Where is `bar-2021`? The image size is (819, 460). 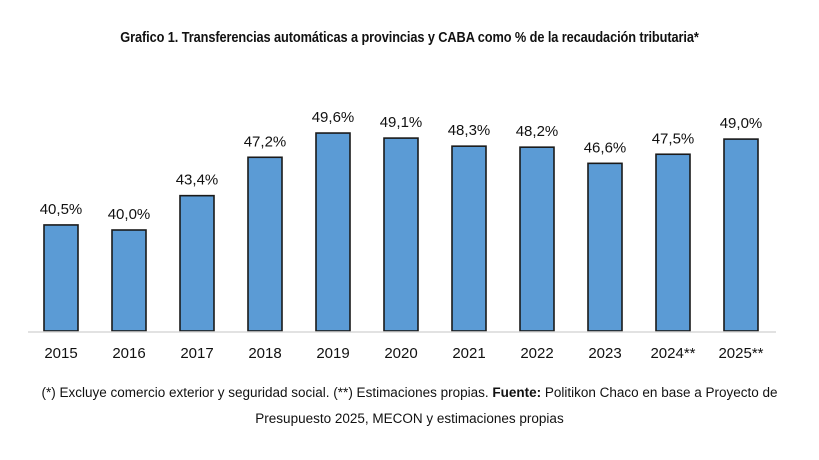 bar-2021 is located at coordinates (469, 238).